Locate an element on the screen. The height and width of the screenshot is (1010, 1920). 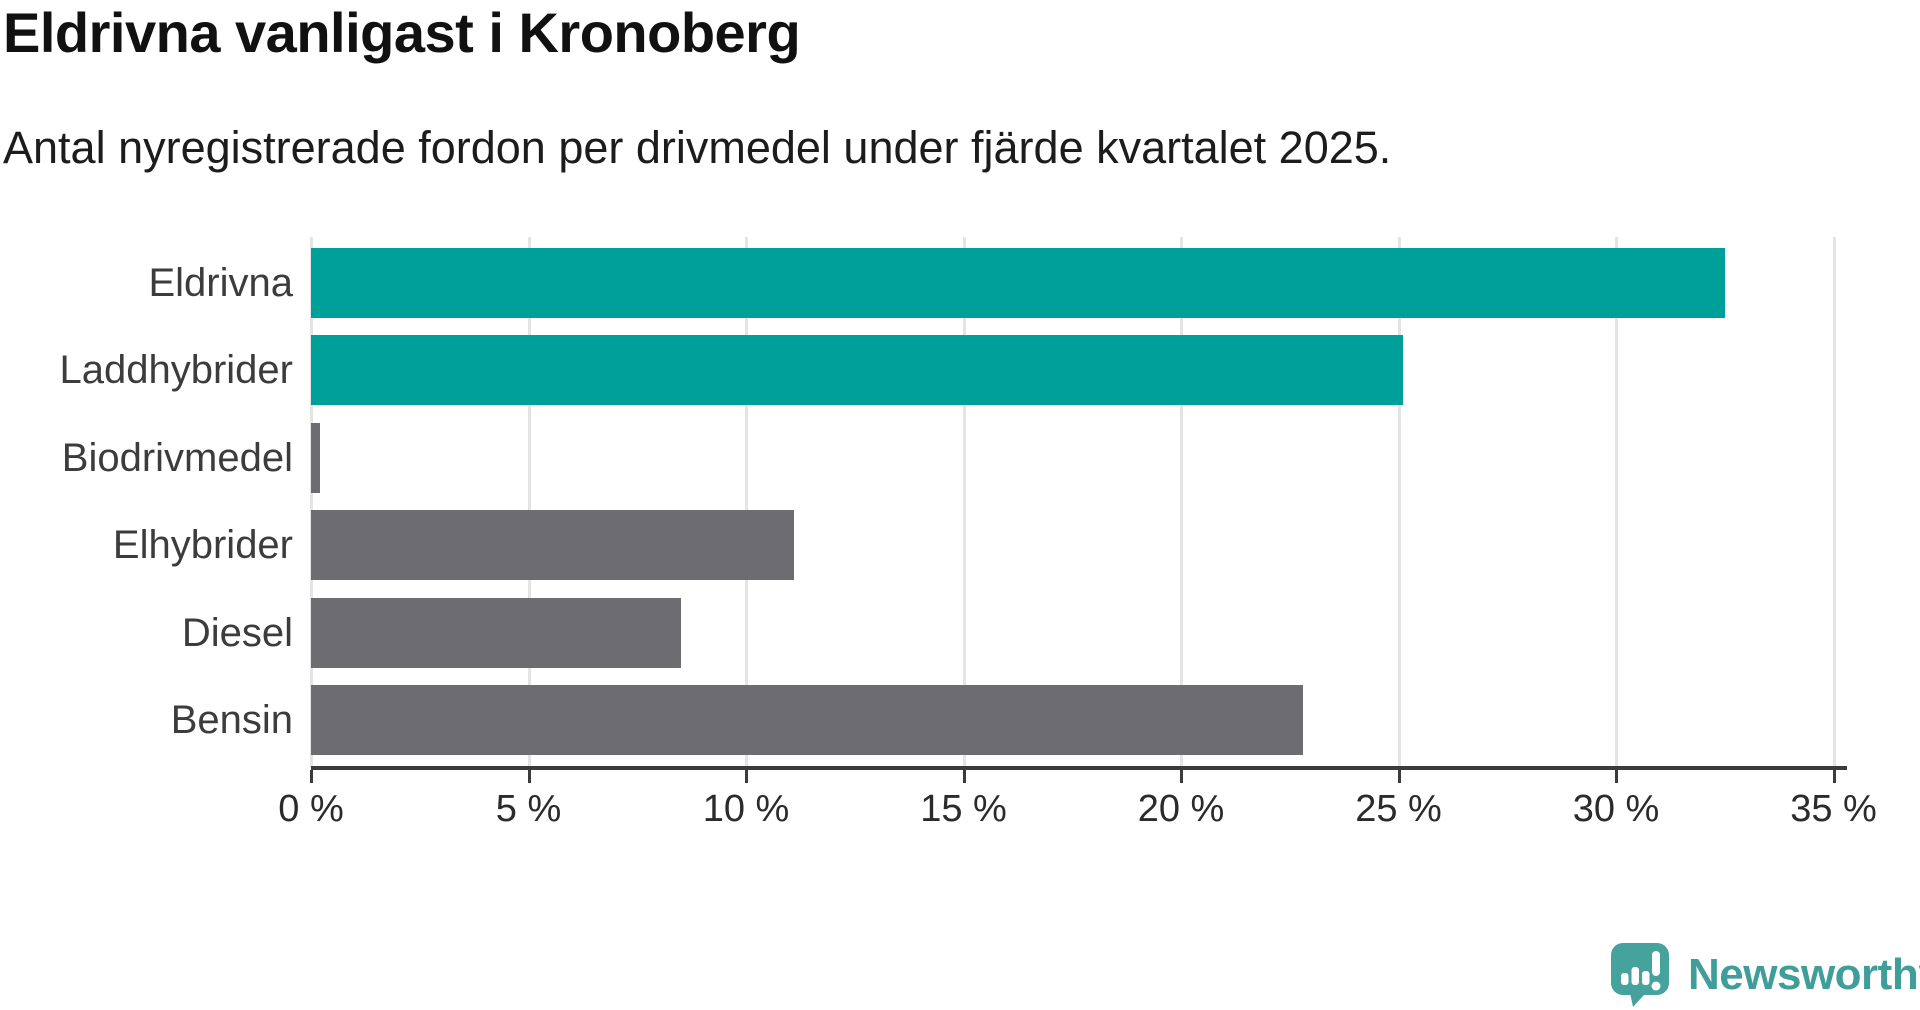
category-label-bensin: Bensin is located at coordinates (231, 720).